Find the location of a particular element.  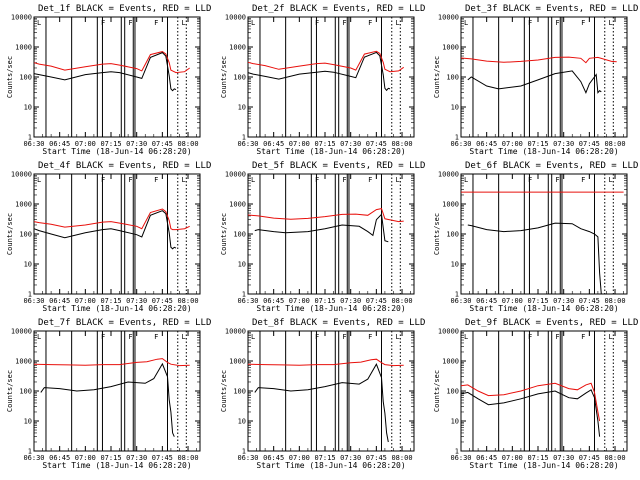

panel-title: Det_7f BLACK = Events, RED = LLD is located at coordinates (124, 323).